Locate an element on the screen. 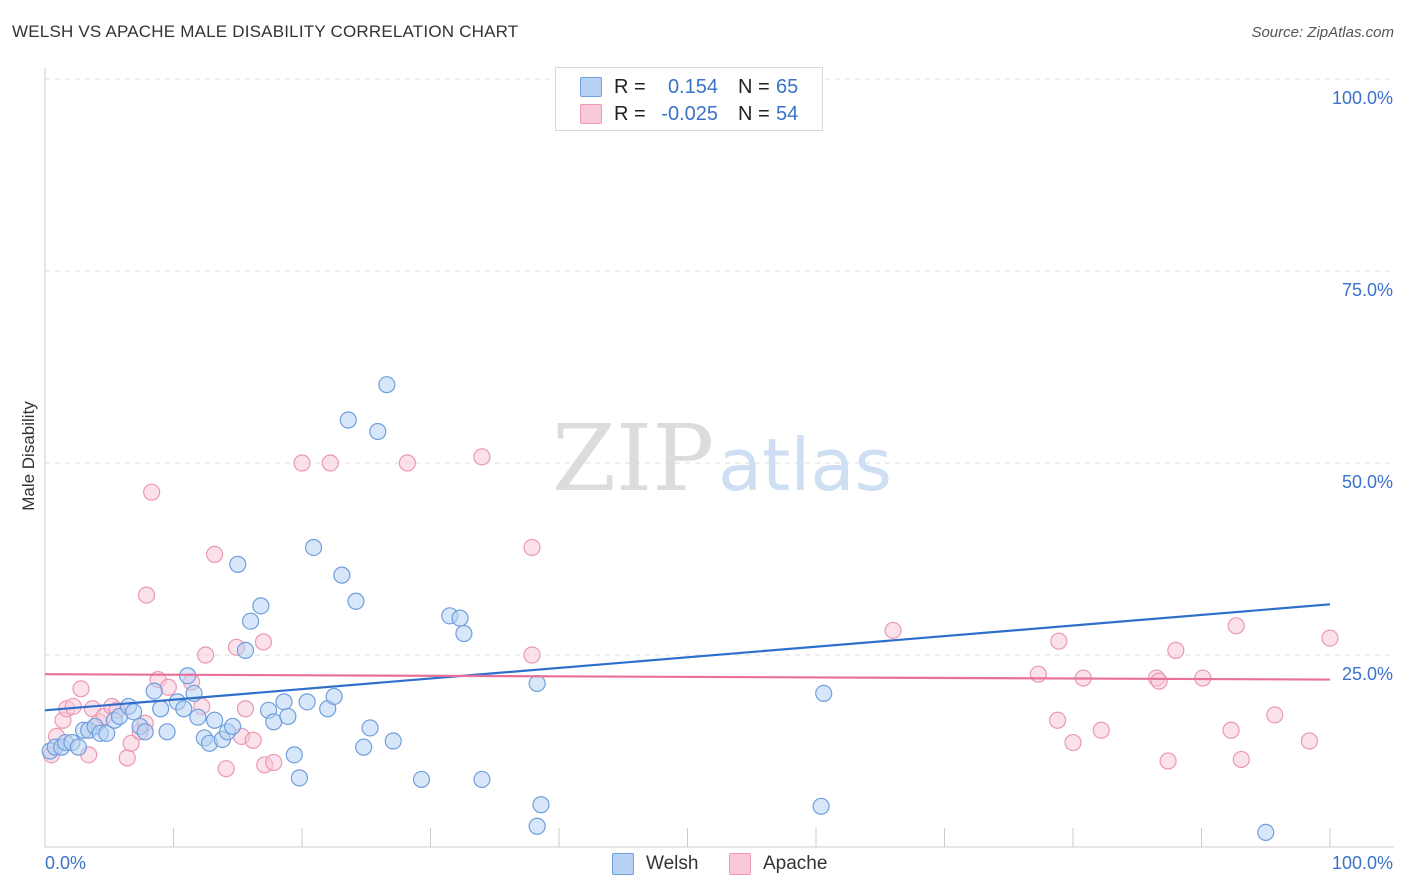  y-tick-label: 75.0% is located at coordinates (1367, 290).